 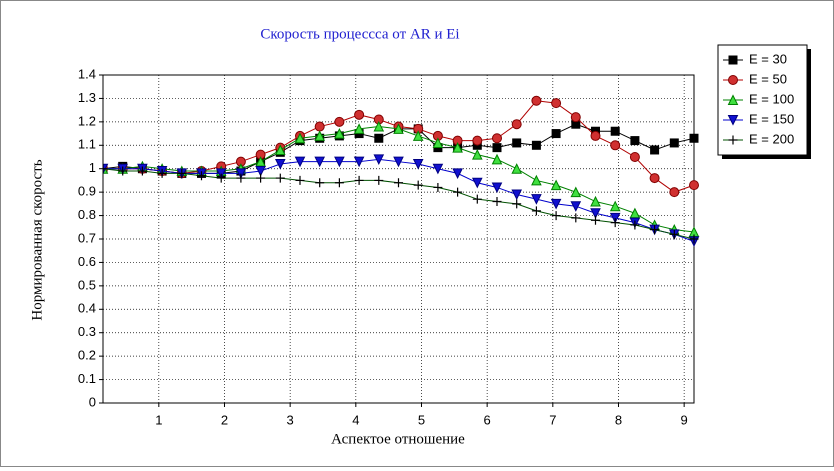 What do you see at coordinates (87, 120) in the screenshot?
I see `y-tick-label: 1.2` at bounding box center [87, 120].